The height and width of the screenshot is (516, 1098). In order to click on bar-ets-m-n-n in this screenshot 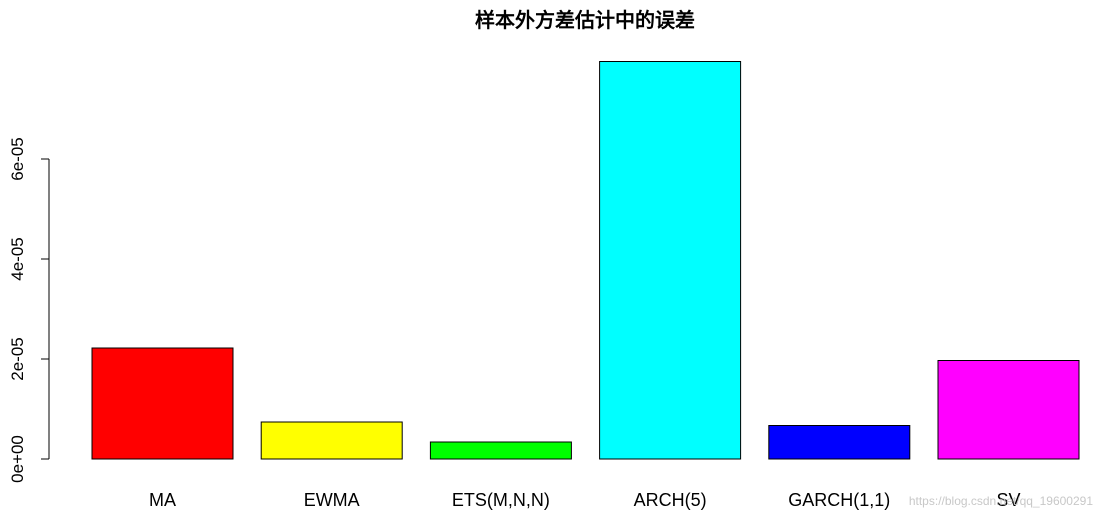, I will do `click(500, 450)`.